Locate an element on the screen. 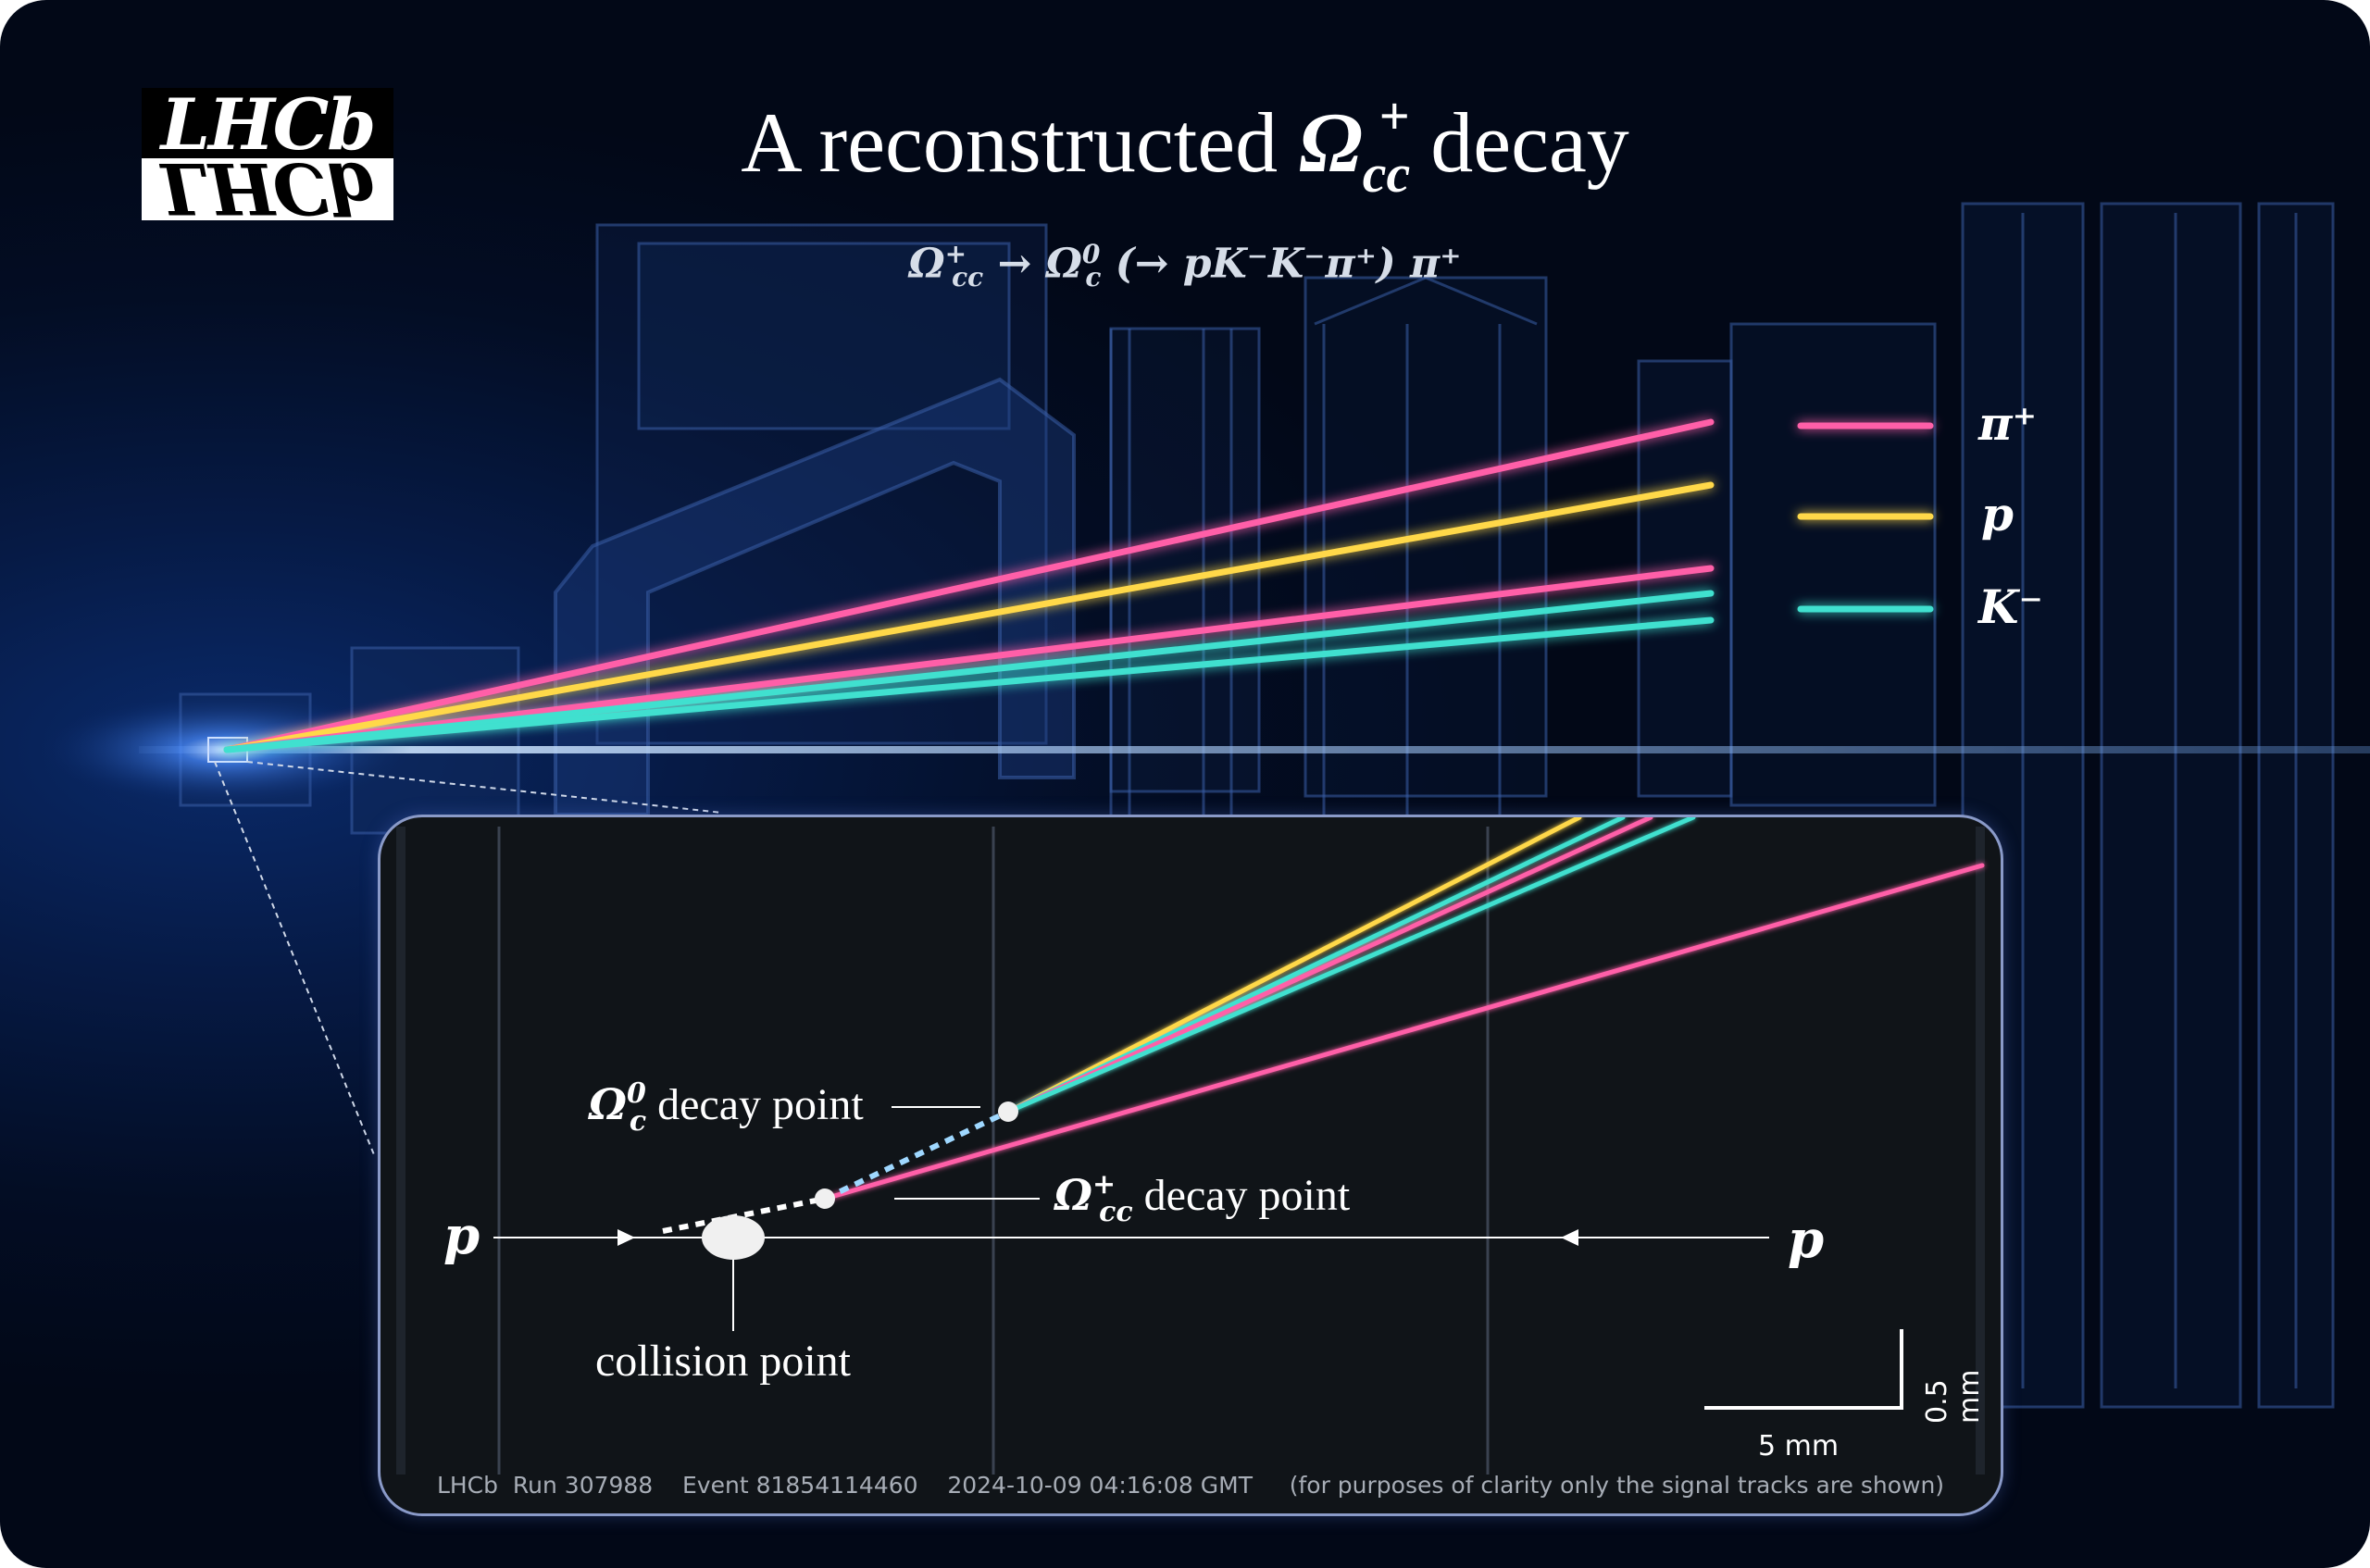 This screenshot has width=2370, height=1568. beam-arrow-left is located at coordinates (1569, 1237).